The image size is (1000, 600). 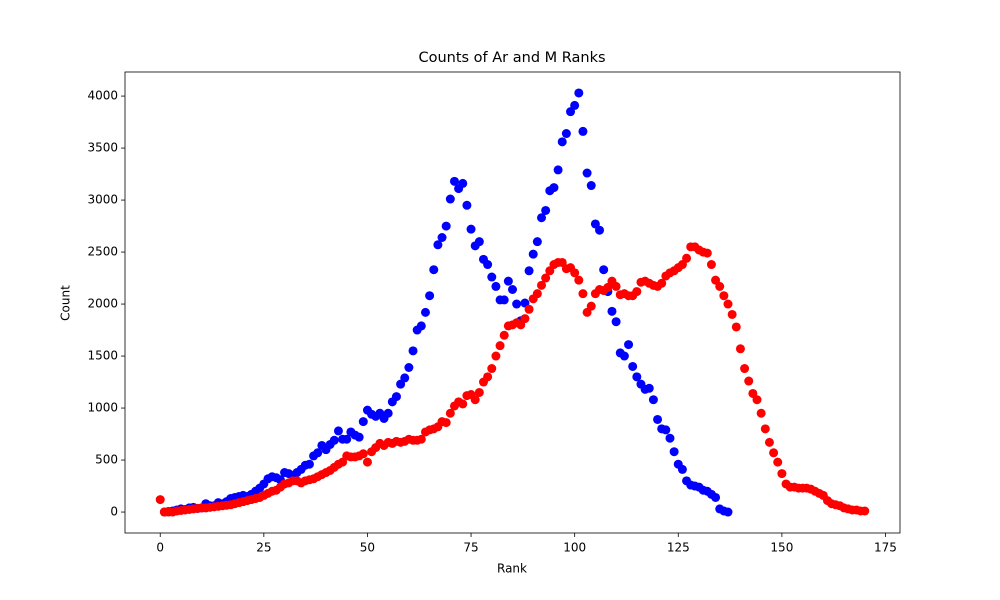 What do you see at coordinates (470, 548) in the screenshot?
I see `x-tick-label: 75` at bounding box center [470, 548].